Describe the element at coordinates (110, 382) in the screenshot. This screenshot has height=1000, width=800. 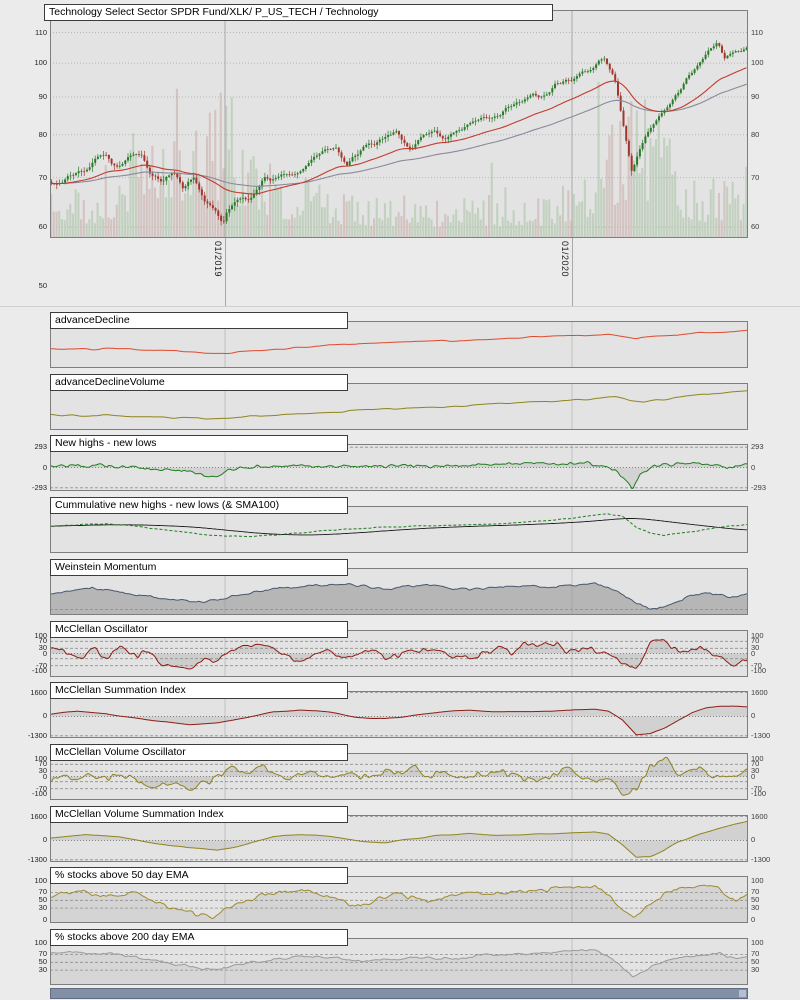
I see `indicator-label-text: advanceDeclineVolume` at that location.